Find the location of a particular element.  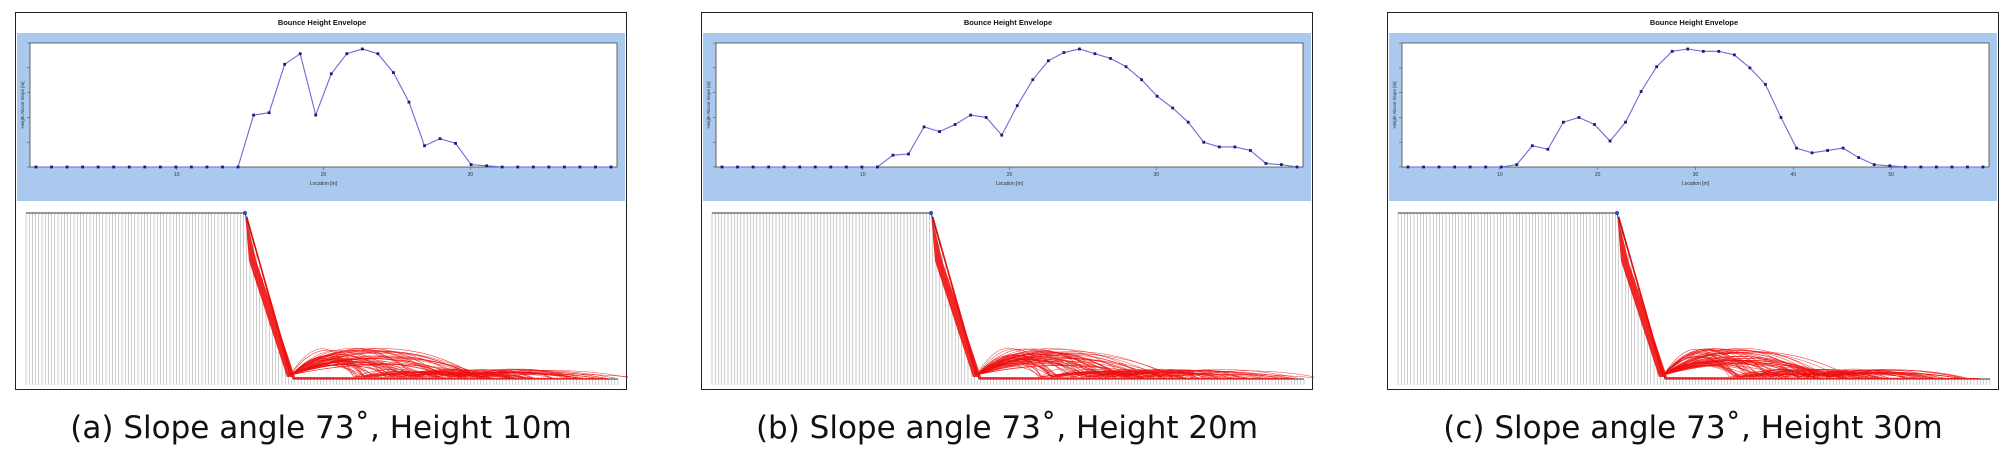

slope-line is located at coordinates (322, 296).